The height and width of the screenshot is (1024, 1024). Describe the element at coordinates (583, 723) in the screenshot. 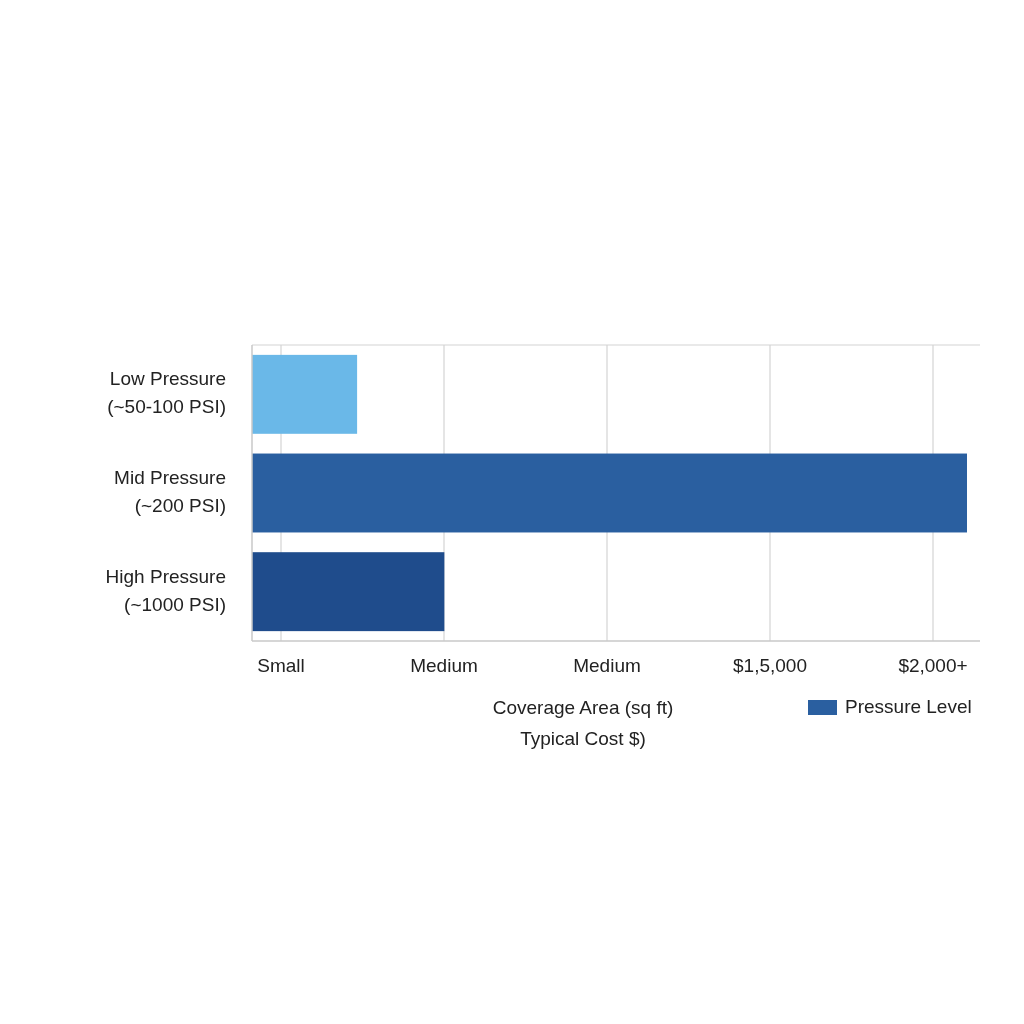

I see `x-axis-title: Coverage Area (sq ft) Typical Cost $)` at that location.